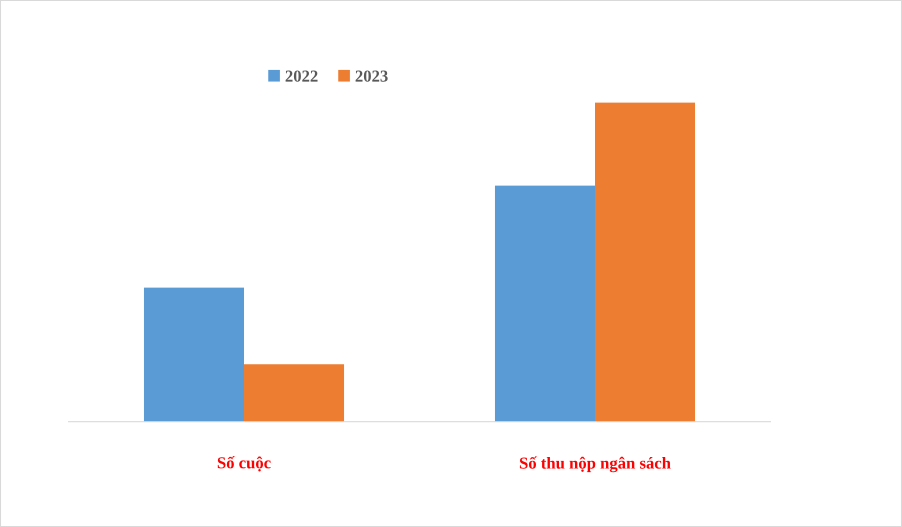 The height and width of the screenshot is (527, 902). Describe the element at coordinates (372, 76) in the screenshot. I see `legend-label: 2023` at that location.